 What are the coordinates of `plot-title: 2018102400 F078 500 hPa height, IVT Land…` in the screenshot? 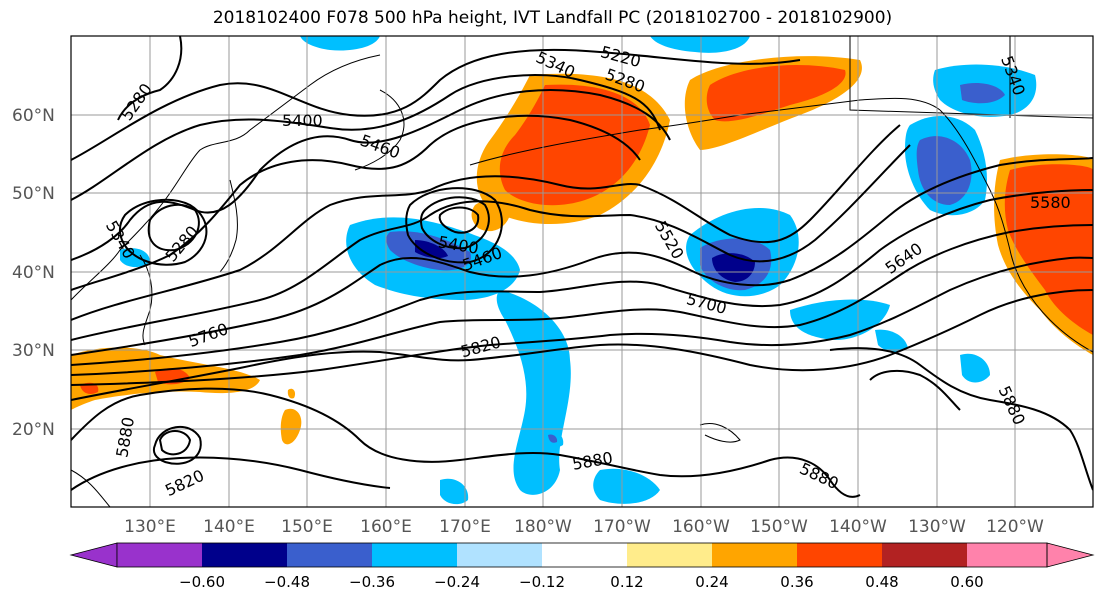 It's located at (552, 18).